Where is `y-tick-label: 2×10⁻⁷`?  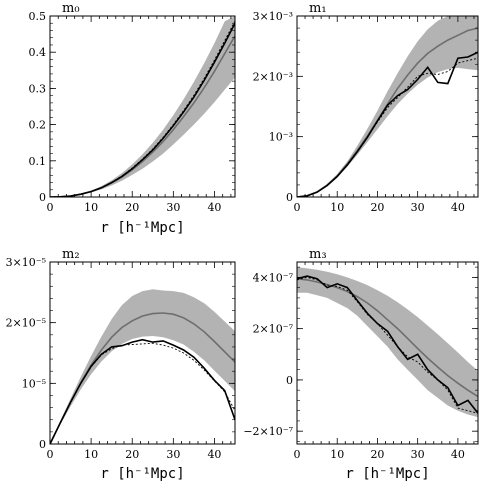
y-tick-label: 2×10⁻⁷ is located at coordinates (273, 329).